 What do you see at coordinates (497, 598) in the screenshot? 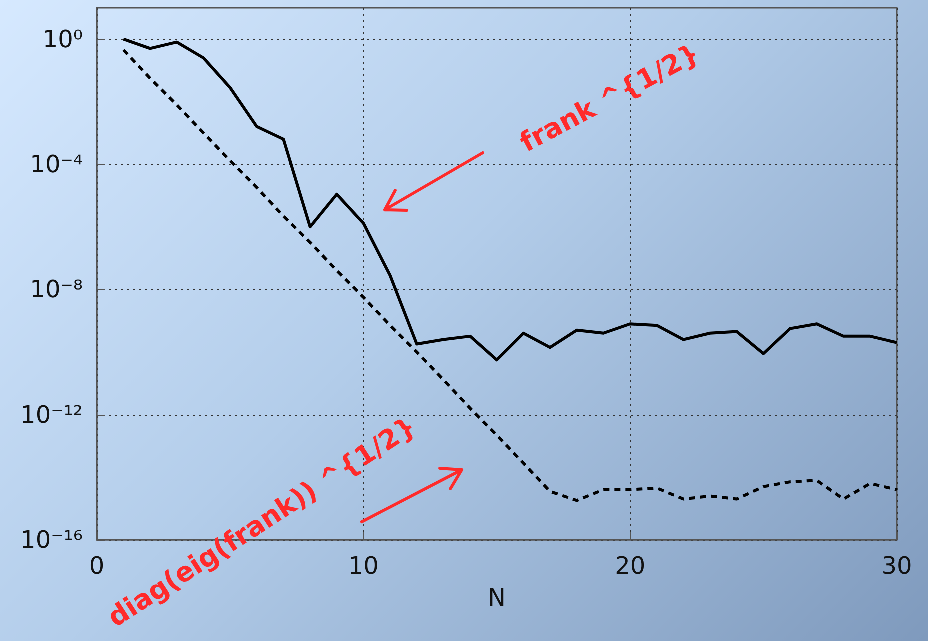
I see `x-axis-title: N` at bounding box center [497, 598].